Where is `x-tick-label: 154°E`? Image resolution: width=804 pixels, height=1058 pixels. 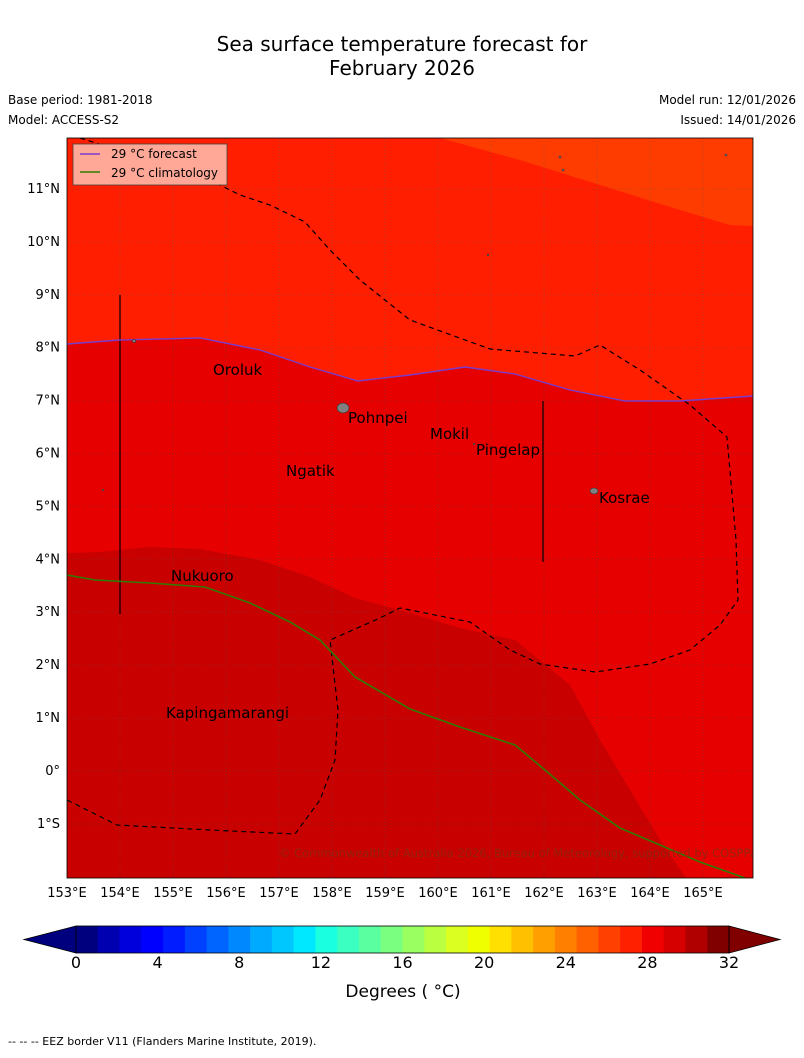 x-tick-label: 154°E is located at coordinates (120, 893).